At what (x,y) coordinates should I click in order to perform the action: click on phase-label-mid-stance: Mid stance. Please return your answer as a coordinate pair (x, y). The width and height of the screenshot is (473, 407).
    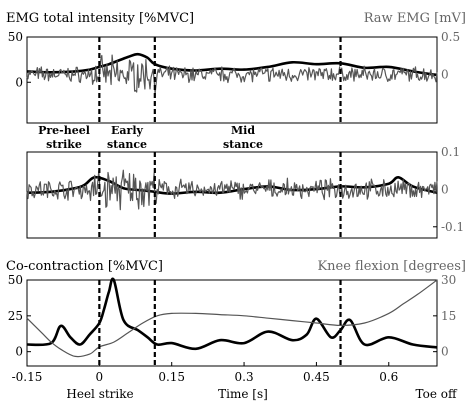
    Looking at the image, I should click on (243, 137).